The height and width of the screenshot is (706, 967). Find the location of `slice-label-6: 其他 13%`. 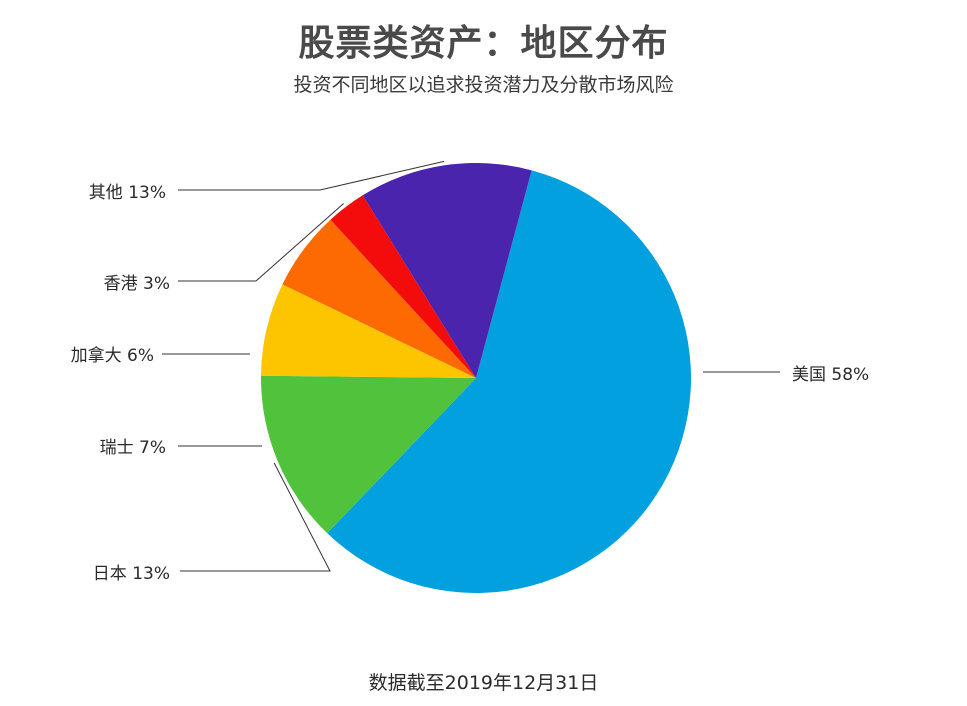

slice-label-6: 其他 13% is located at coordinates (127, 193).